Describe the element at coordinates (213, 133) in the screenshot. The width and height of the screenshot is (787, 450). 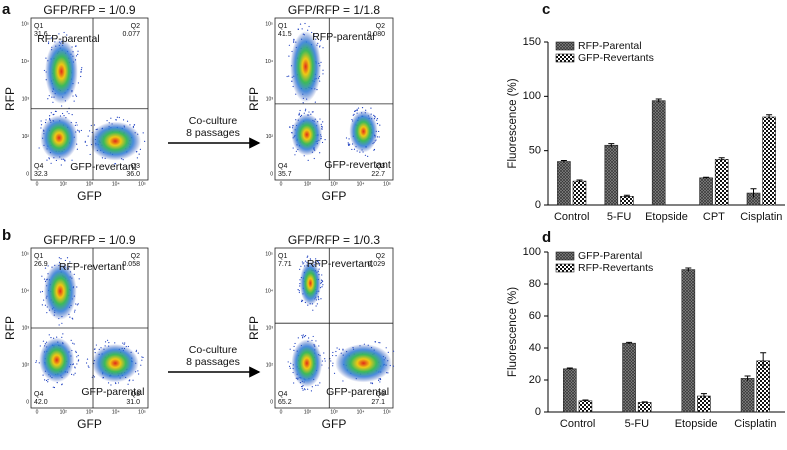
I see `arrow-label: 8 passages` at that location.